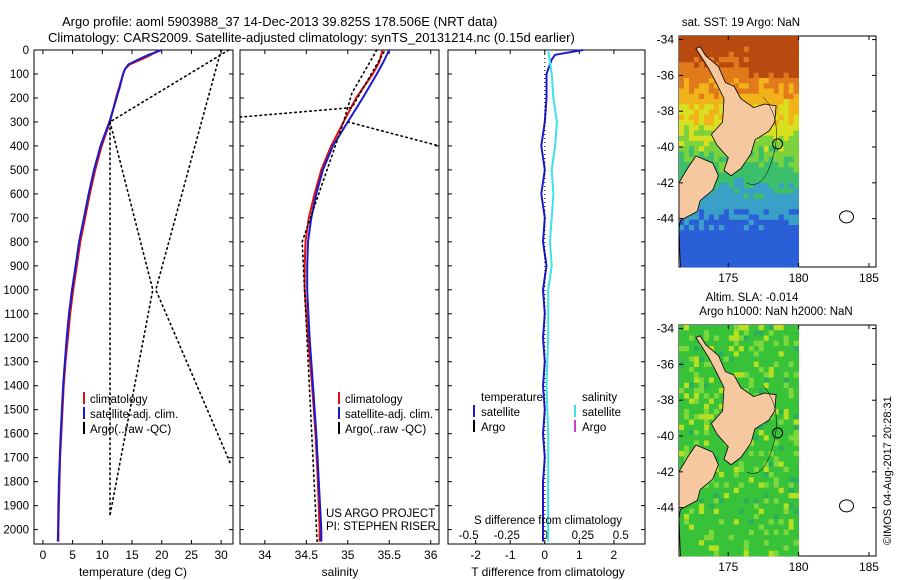  What do you see at coordinates (752, 298) in the screenshot?
I see `sla-map-title: Altim. SLA: -0.014` at bounding box center [752, 298].